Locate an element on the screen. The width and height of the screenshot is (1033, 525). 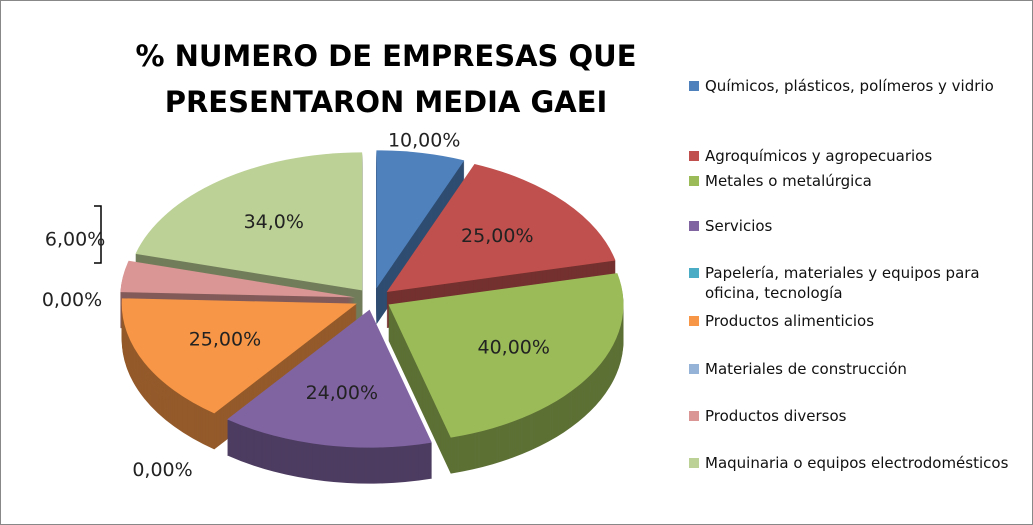
legend-item: Materiales de construcción is located at coordinates (860, 369).